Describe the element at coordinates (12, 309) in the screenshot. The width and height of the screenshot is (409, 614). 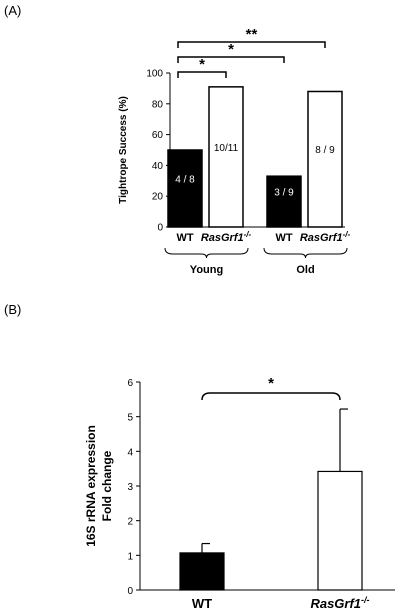
I see `panel-label-b: (B)` at that location.